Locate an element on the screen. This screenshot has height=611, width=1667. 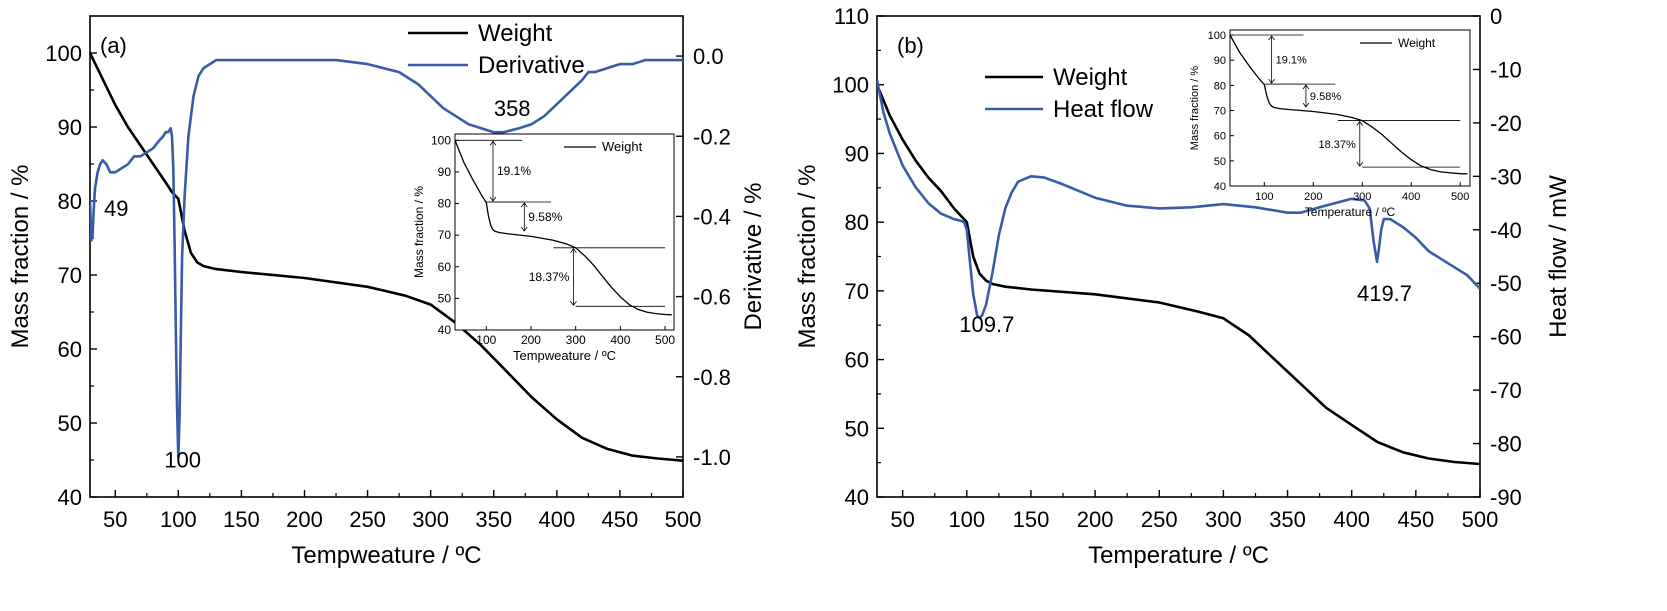
x-tick-label: 100 is located at coordinates (178, 519).